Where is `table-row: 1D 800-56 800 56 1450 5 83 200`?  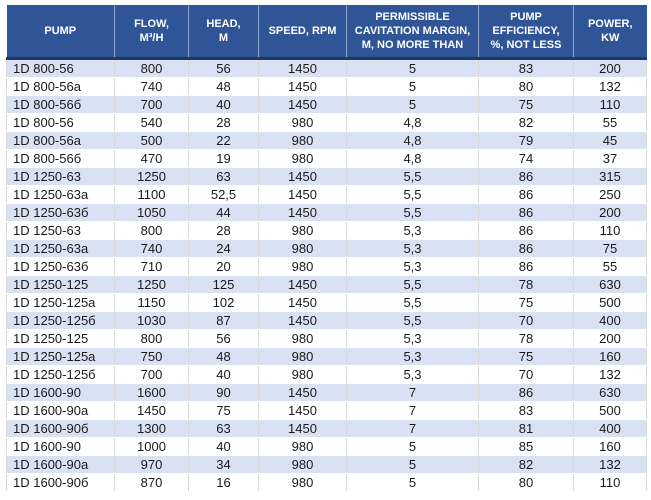 table-row: 1D 800-56 800 56 1450 5 83 200 is located at coordinates (326, 68).